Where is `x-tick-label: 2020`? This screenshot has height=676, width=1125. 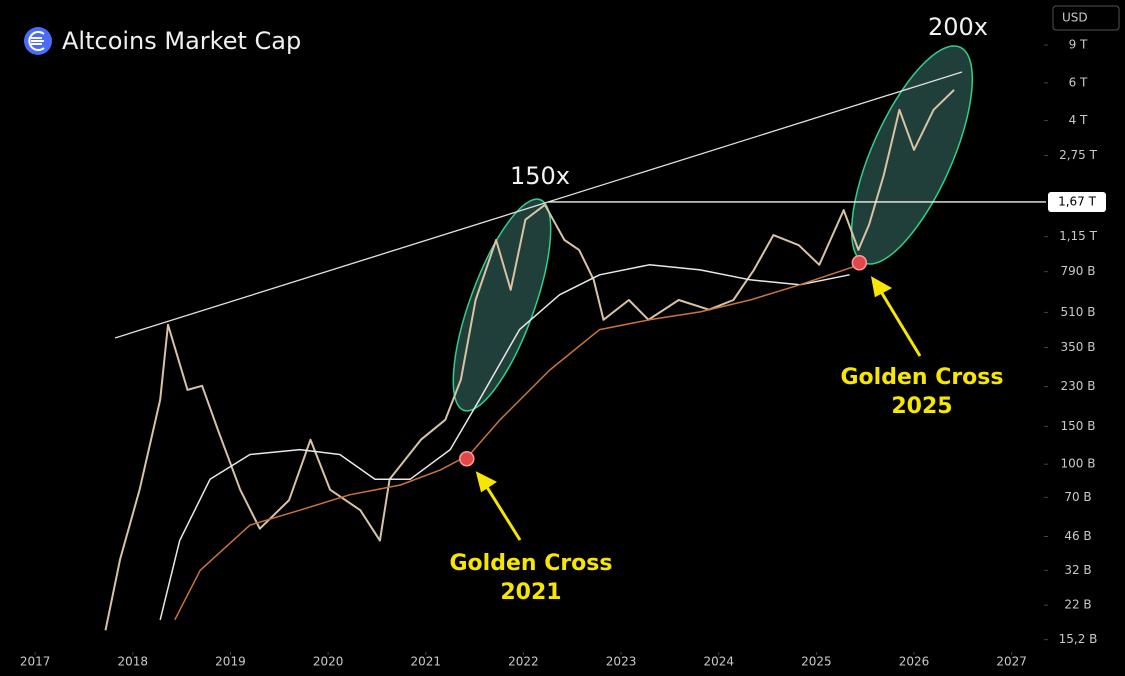
x-tick-label: 2020 is located at coordinates (328, 662).